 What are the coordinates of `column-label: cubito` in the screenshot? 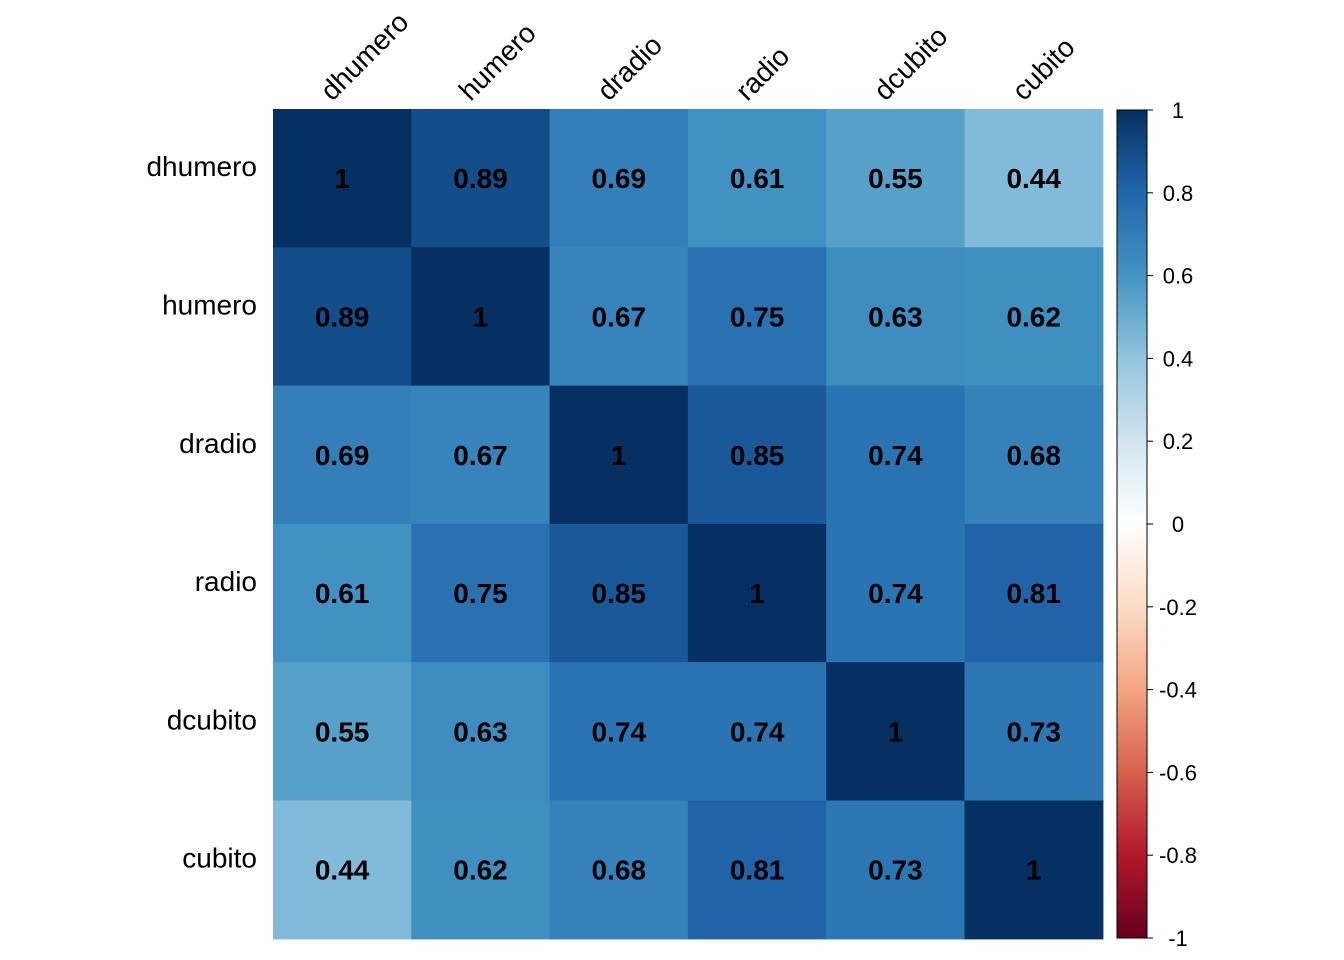 It's located at (1043, 68).